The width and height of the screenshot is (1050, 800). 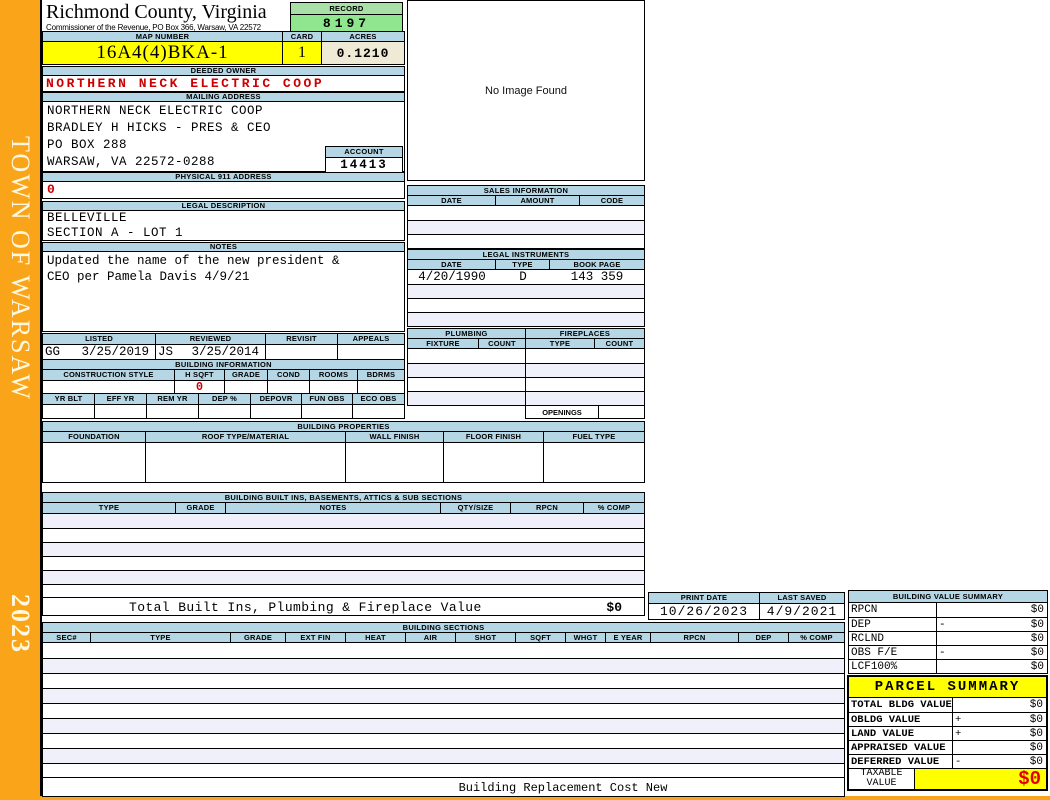 I want to click on construction-style-value, so click(x=109, y=387).